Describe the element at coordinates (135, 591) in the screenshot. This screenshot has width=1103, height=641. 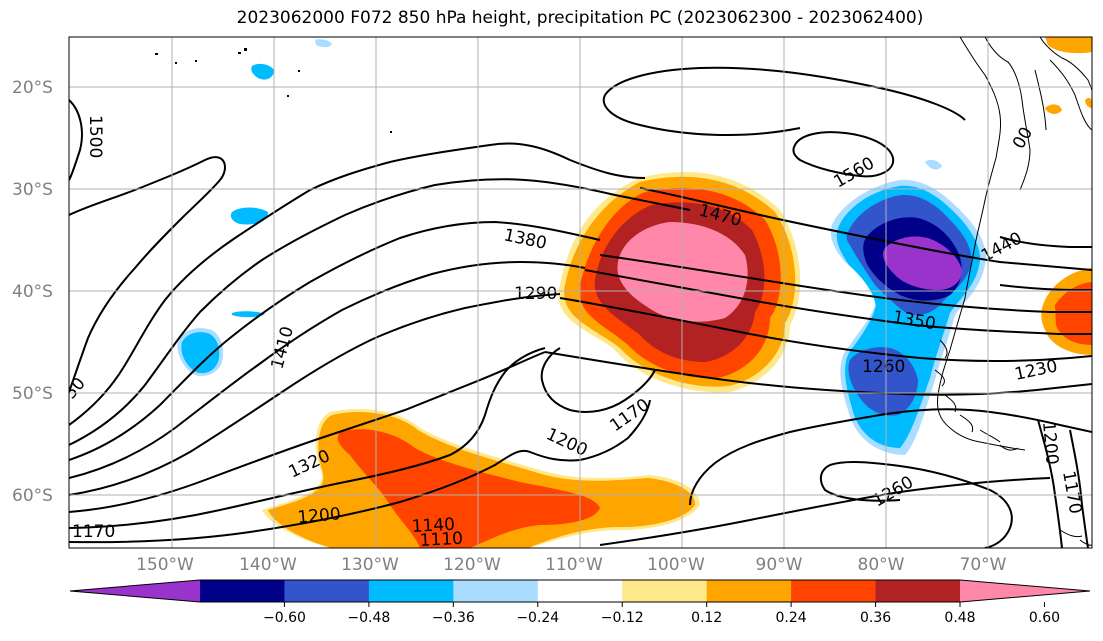
I see `colorbar-low-arrow` at that location.